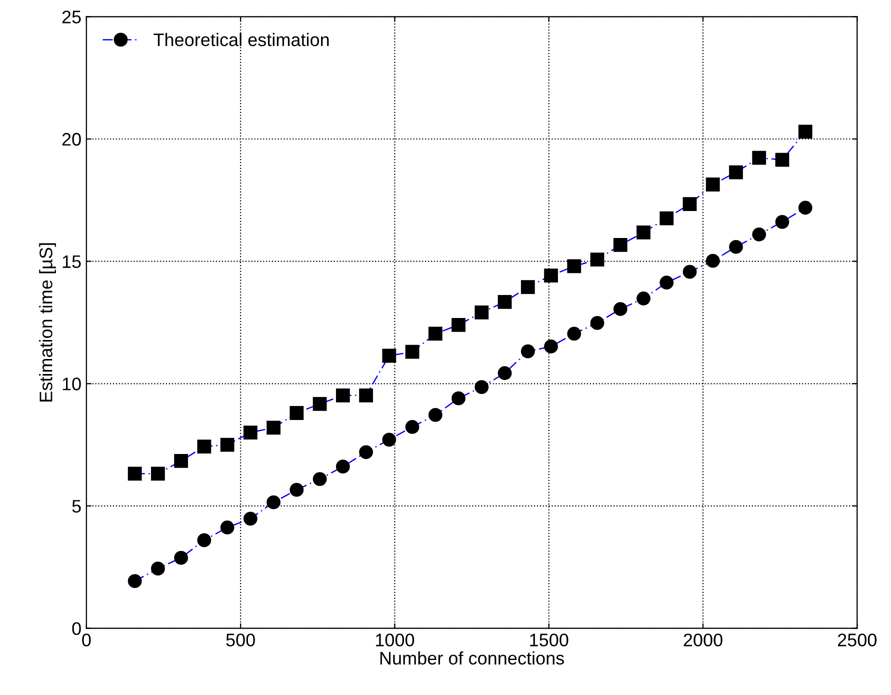 This screenshot has width=891, height=695. Describe the element at coordinates (240, 640) in the screenshot. I see `x-tick-label: 500` at that location.